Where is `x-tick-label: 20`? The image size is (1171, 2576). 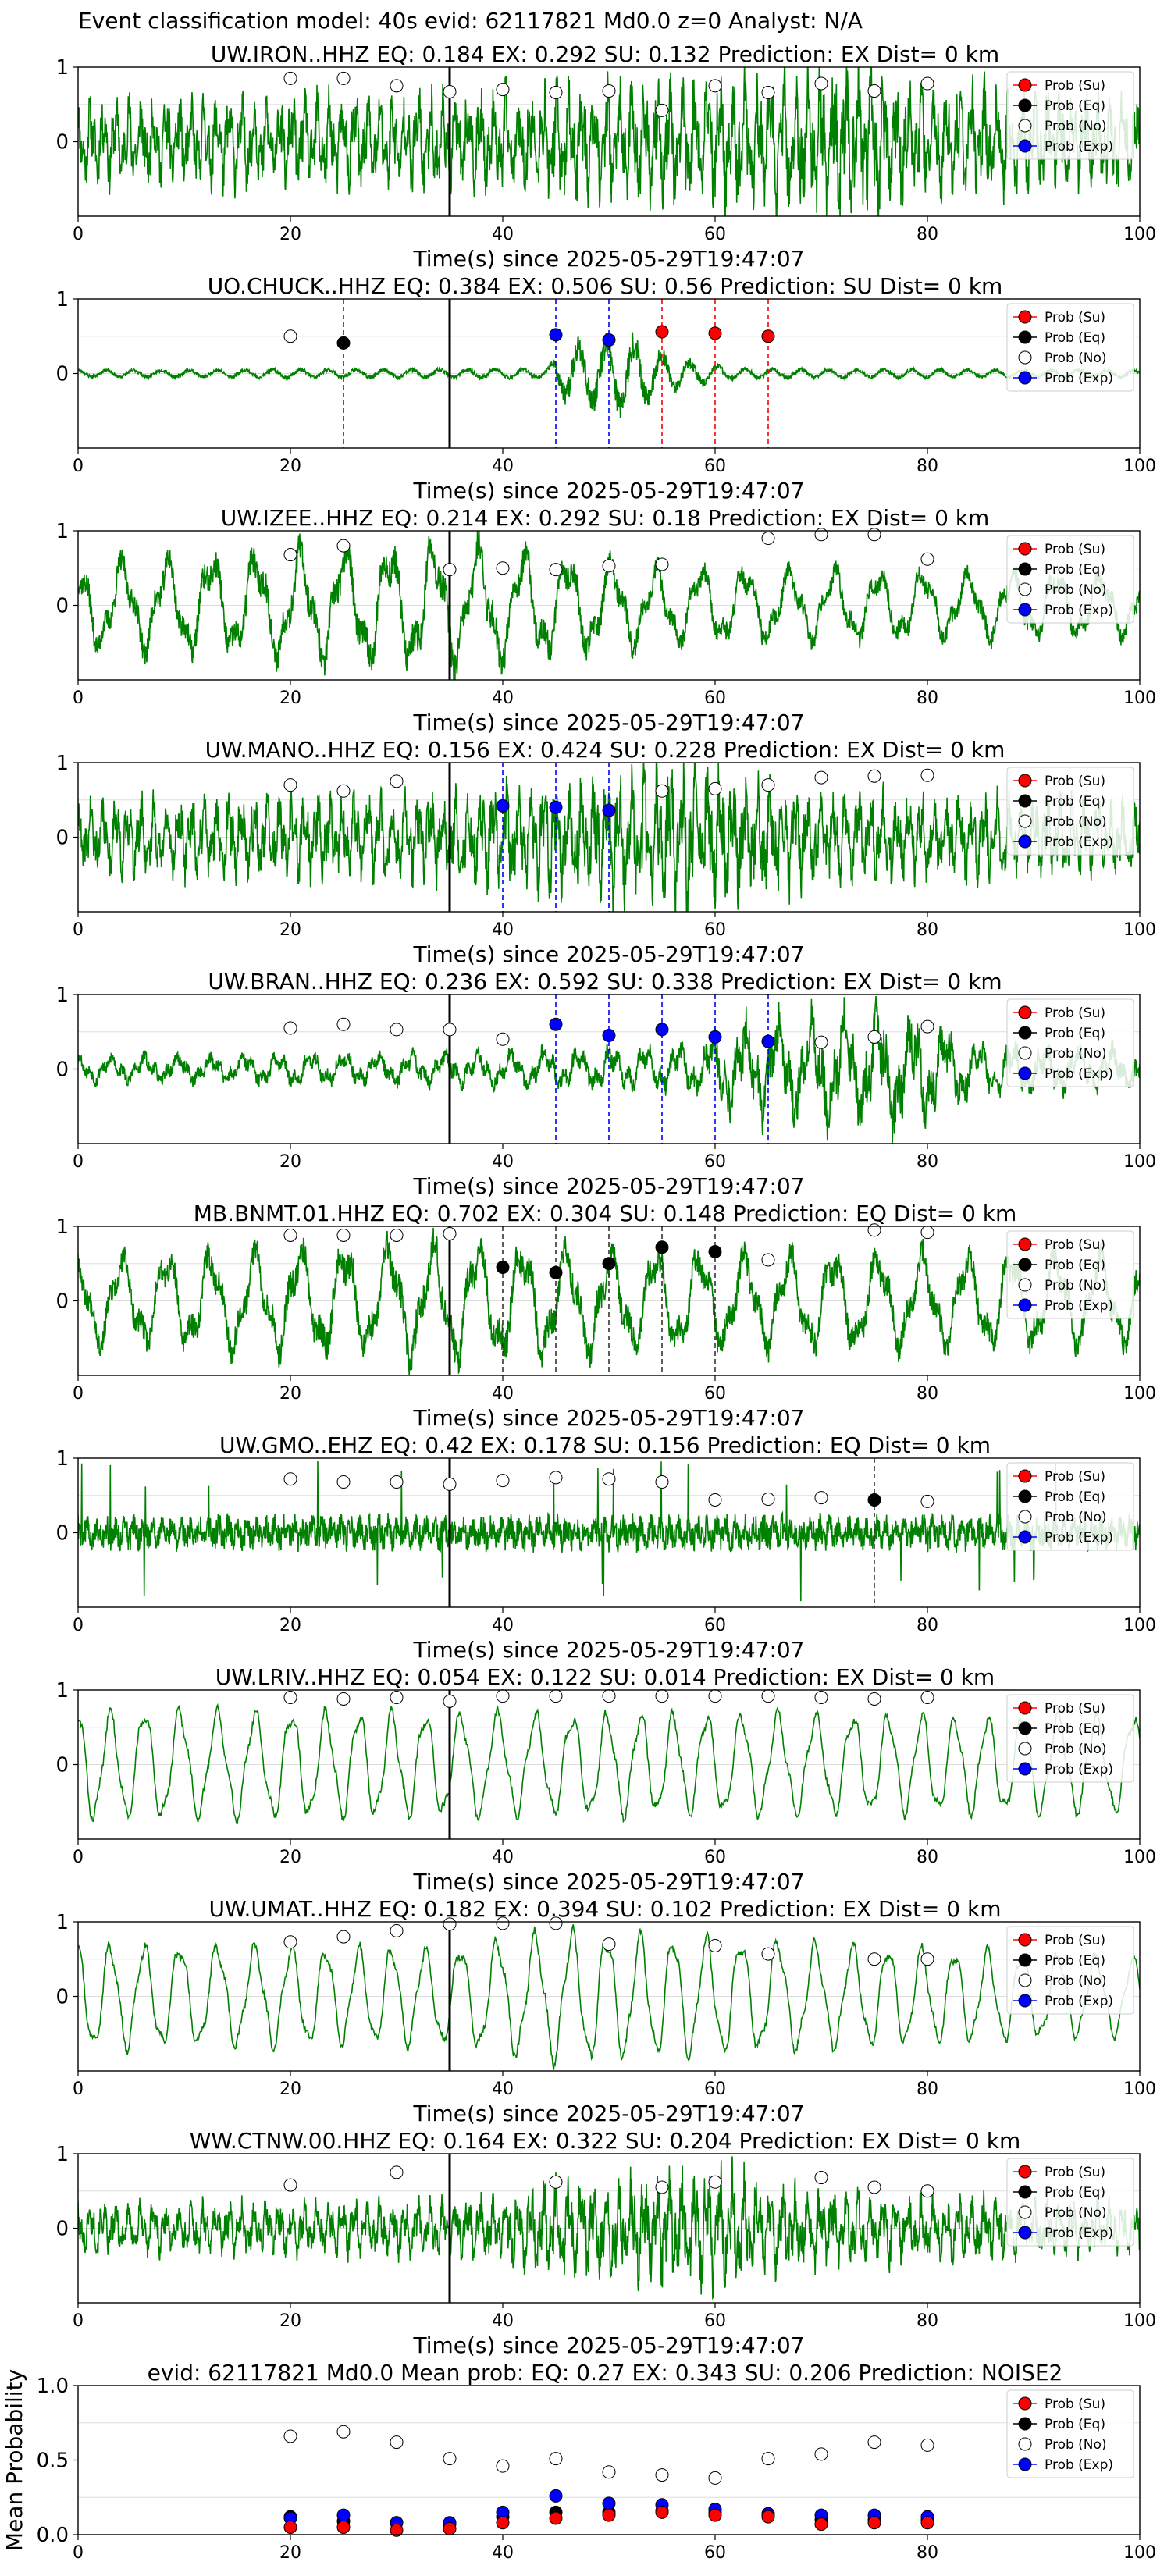 x-tick-label: 20 is located at coordinates (290, 1162).